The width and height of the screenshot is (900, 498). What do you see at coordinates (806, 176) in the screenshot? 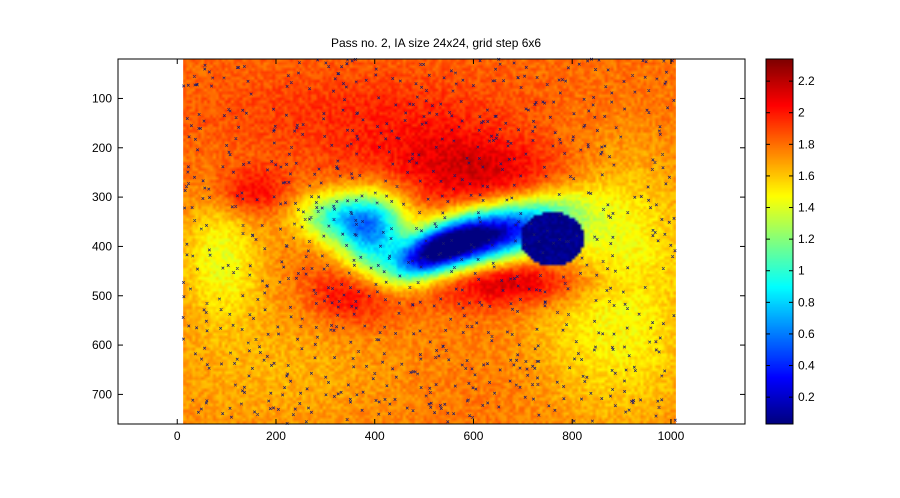
I see `colorbar-tick-label: 1.6` at bounding box center [806, 176].